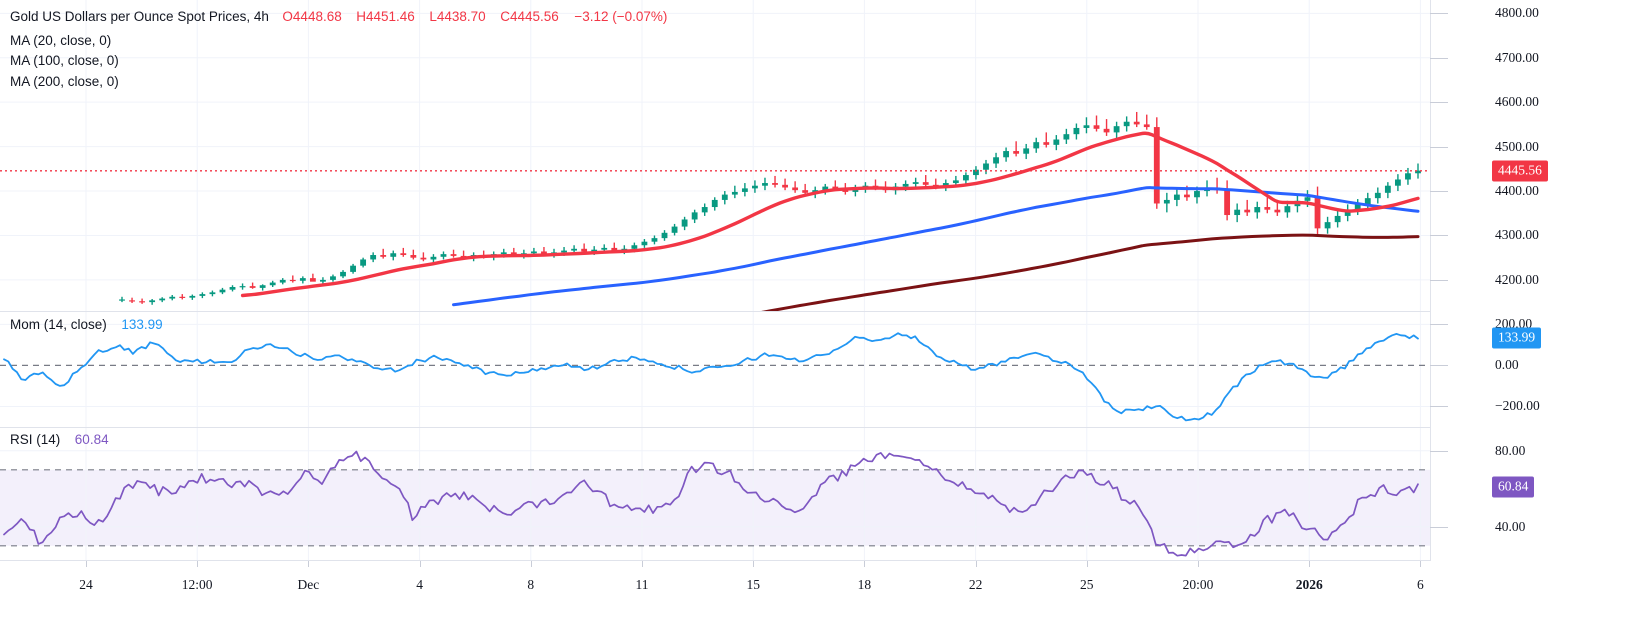 The image size is (1632, 619). What do you see at coordinates (715, 311) in the screenshot?
I see `pane-separator-price-momentum` at bounding box center [715, 311].